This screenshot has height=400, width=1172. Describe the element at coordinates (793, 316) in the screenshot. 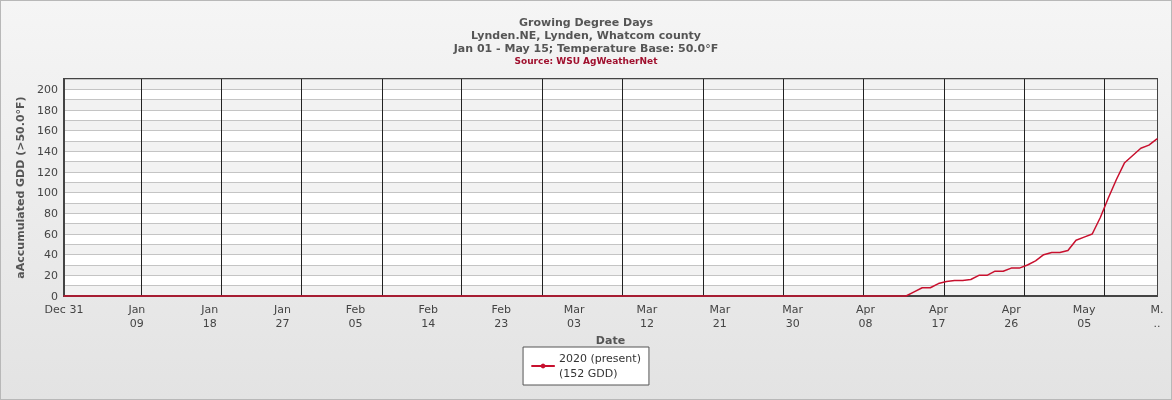

I see `x-tick-label: Mar 30` at that location.